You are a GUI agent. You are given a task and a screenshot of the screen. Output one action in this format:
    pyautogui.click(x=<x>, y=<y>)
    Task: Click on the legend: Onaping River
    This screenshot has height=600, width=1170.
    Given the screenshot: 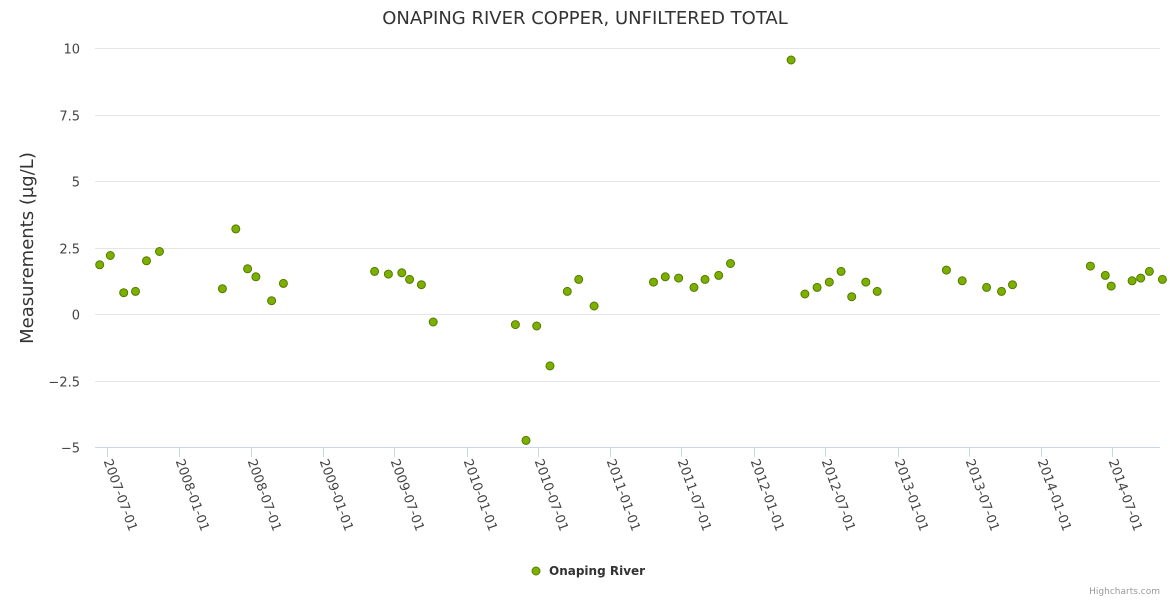 What is the action you would take?
    pyautogui.click(x=588, y=571)
    